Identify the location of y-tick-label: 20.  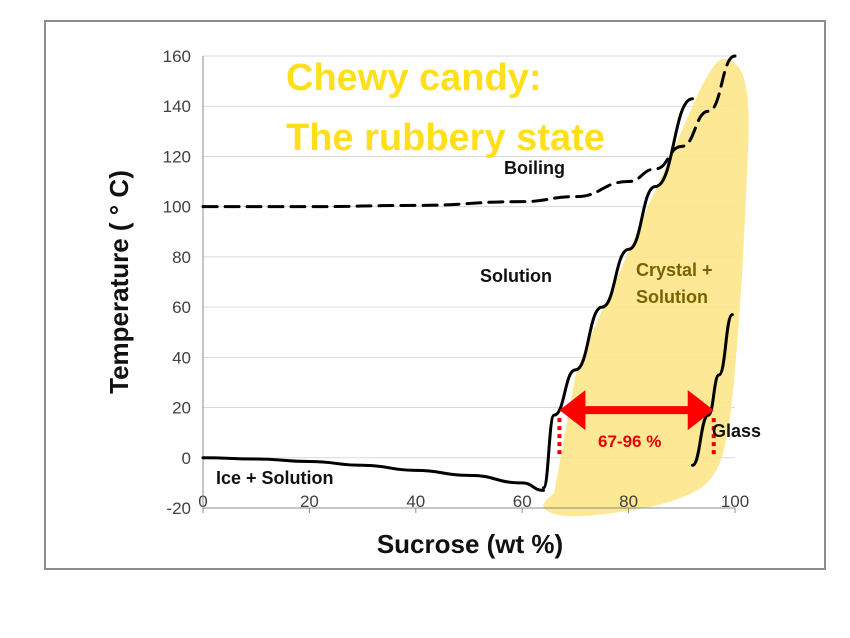
(181, 408).